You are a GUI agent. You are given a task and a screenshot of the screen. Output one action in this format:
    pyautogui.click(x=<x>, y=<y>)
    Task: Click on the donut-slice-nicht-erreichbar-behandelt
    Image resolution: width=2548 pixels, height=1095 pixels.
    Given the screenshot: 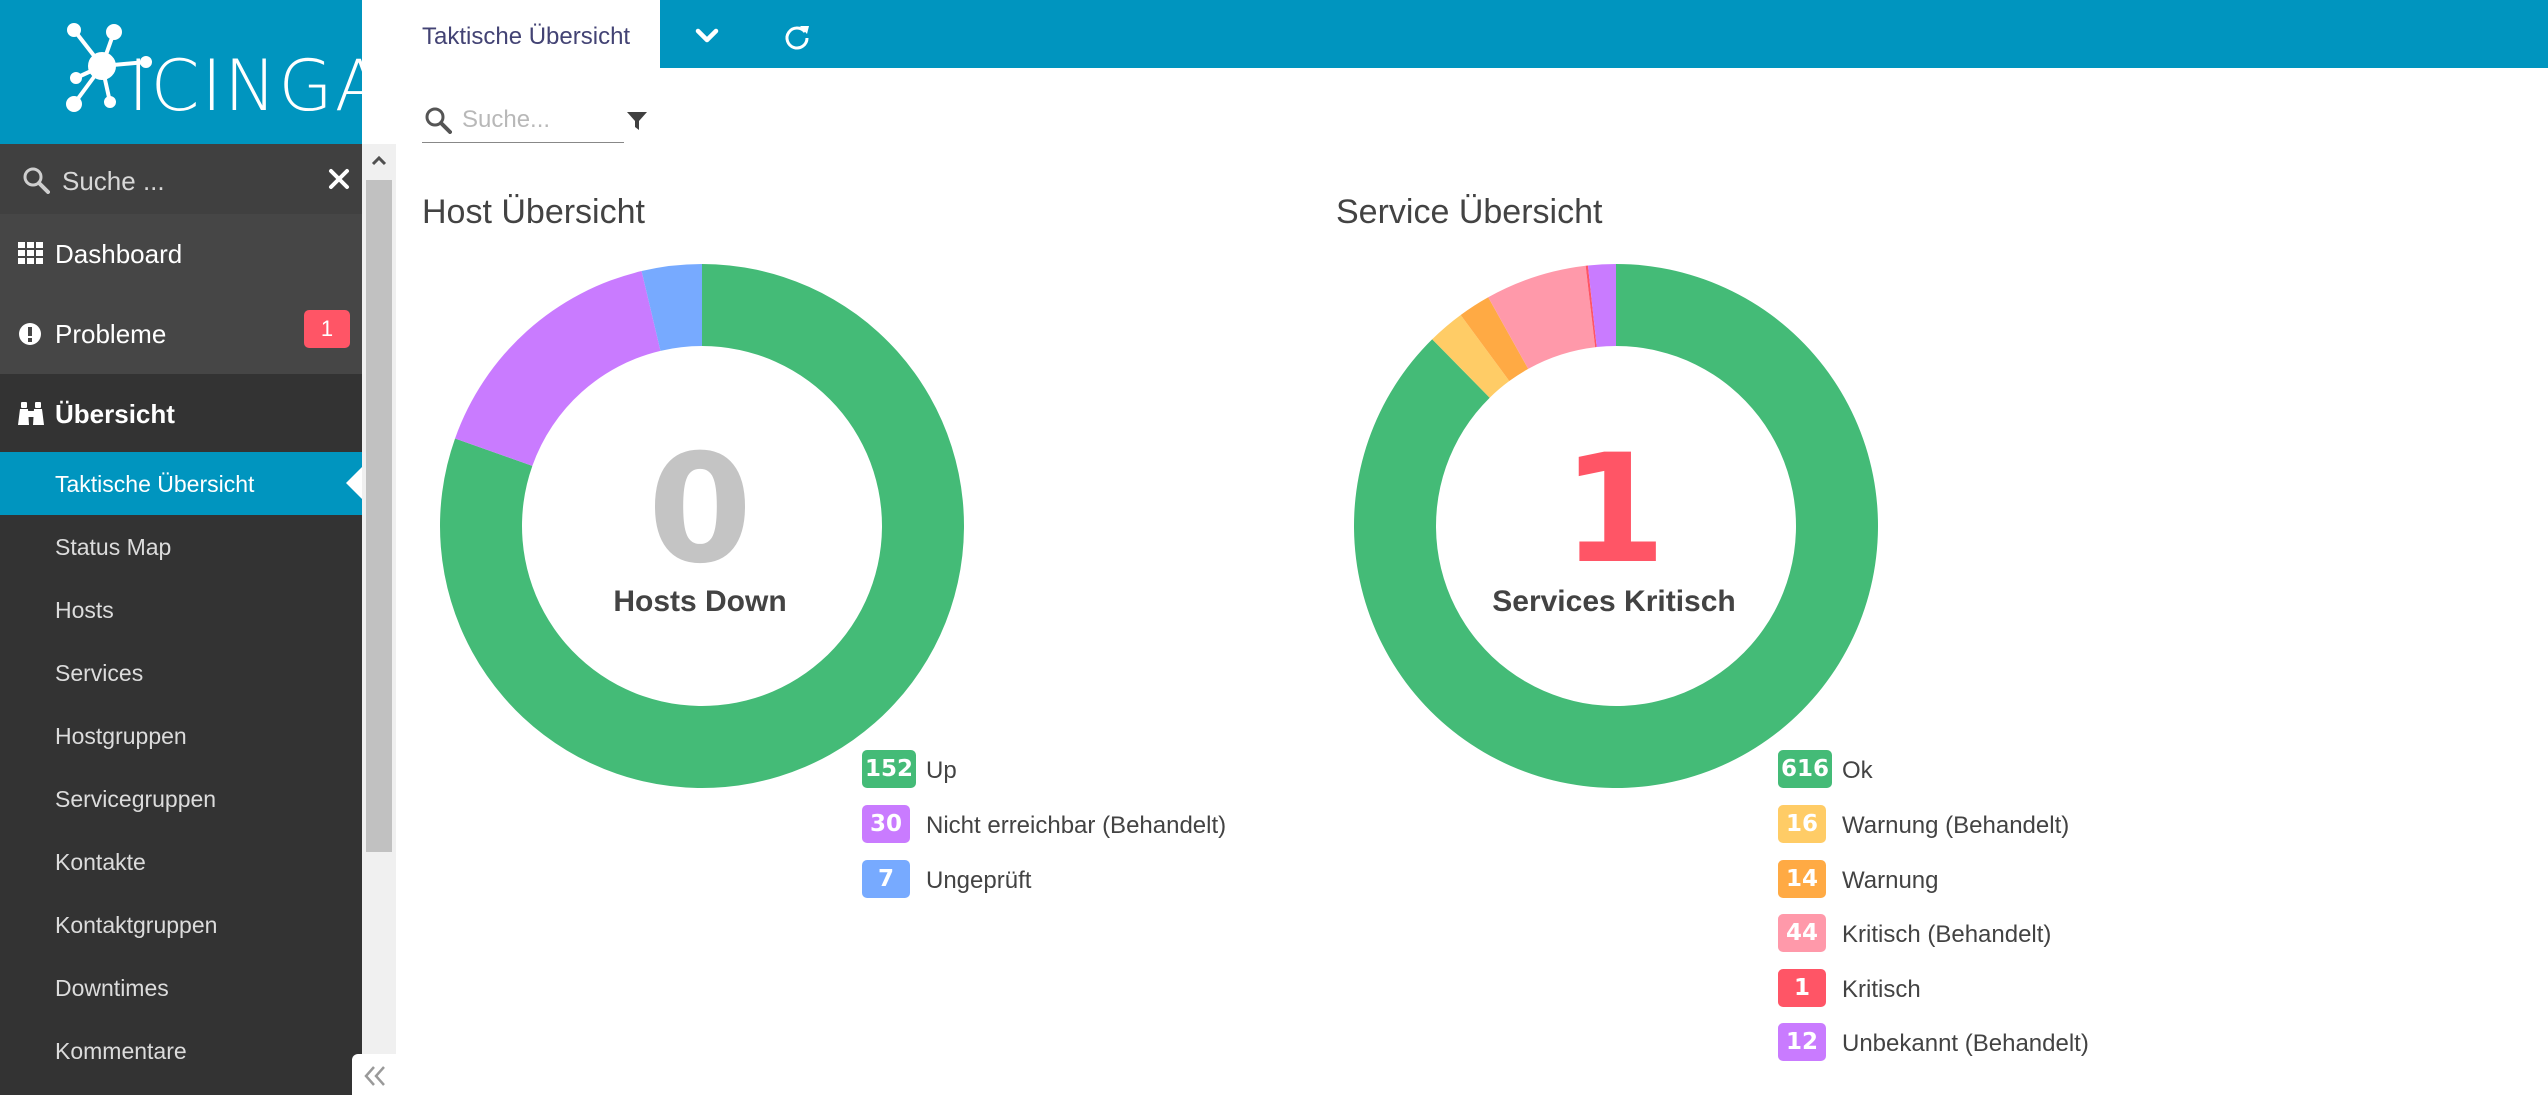 What is the action you would take?
    pyautogui.click(x=558, y=368)
    